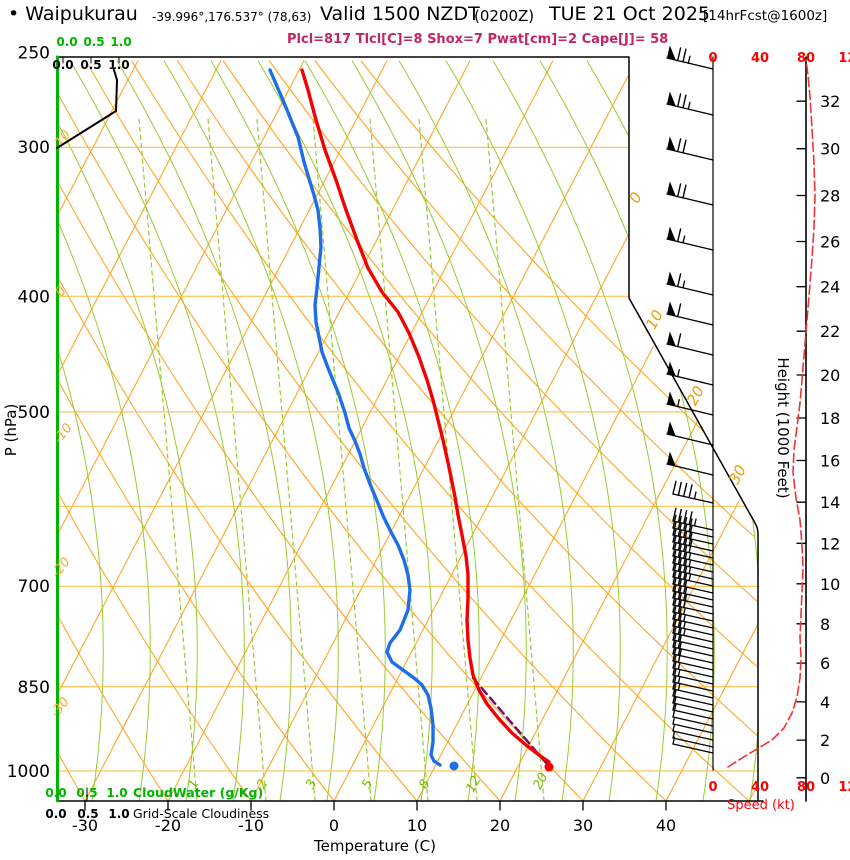  I want to click on forecast-run: [14hrFcst@1600z], so click(765, 16).